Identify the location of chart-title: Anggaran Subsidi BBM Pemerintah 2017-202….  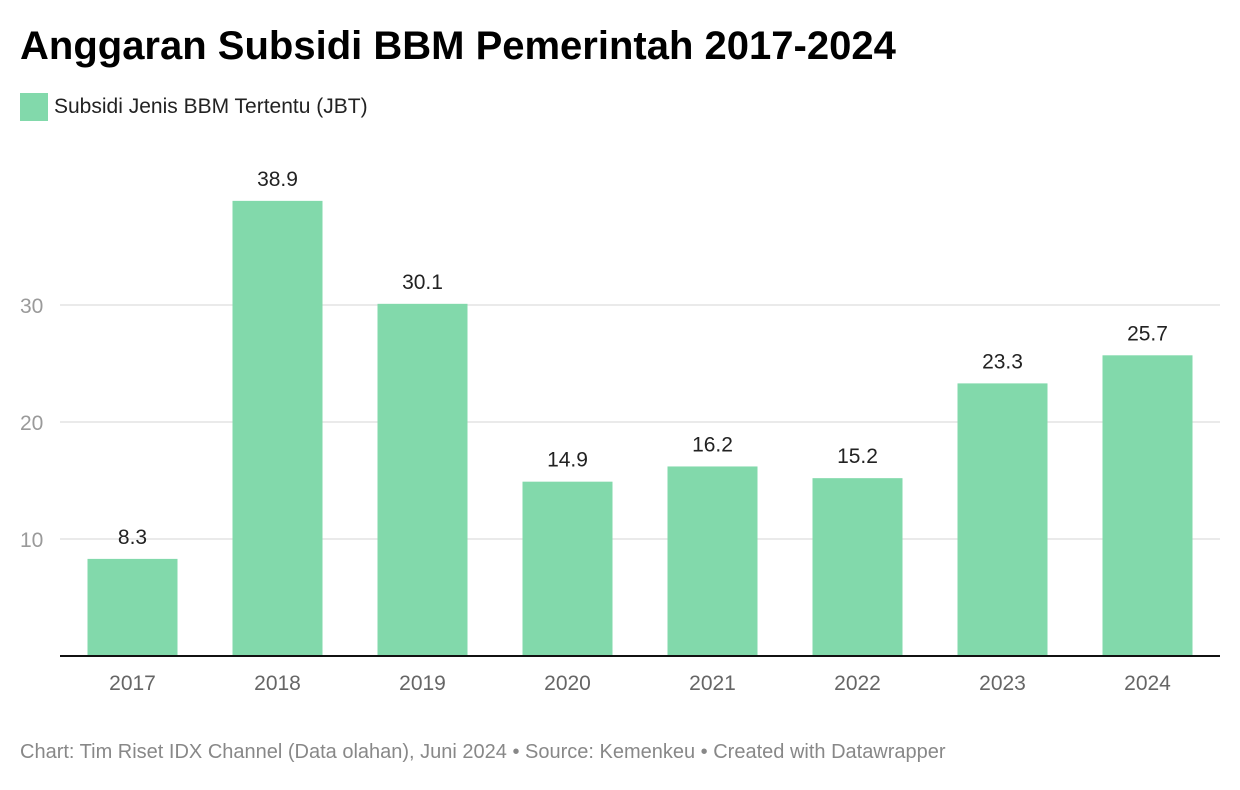
(458, 46).